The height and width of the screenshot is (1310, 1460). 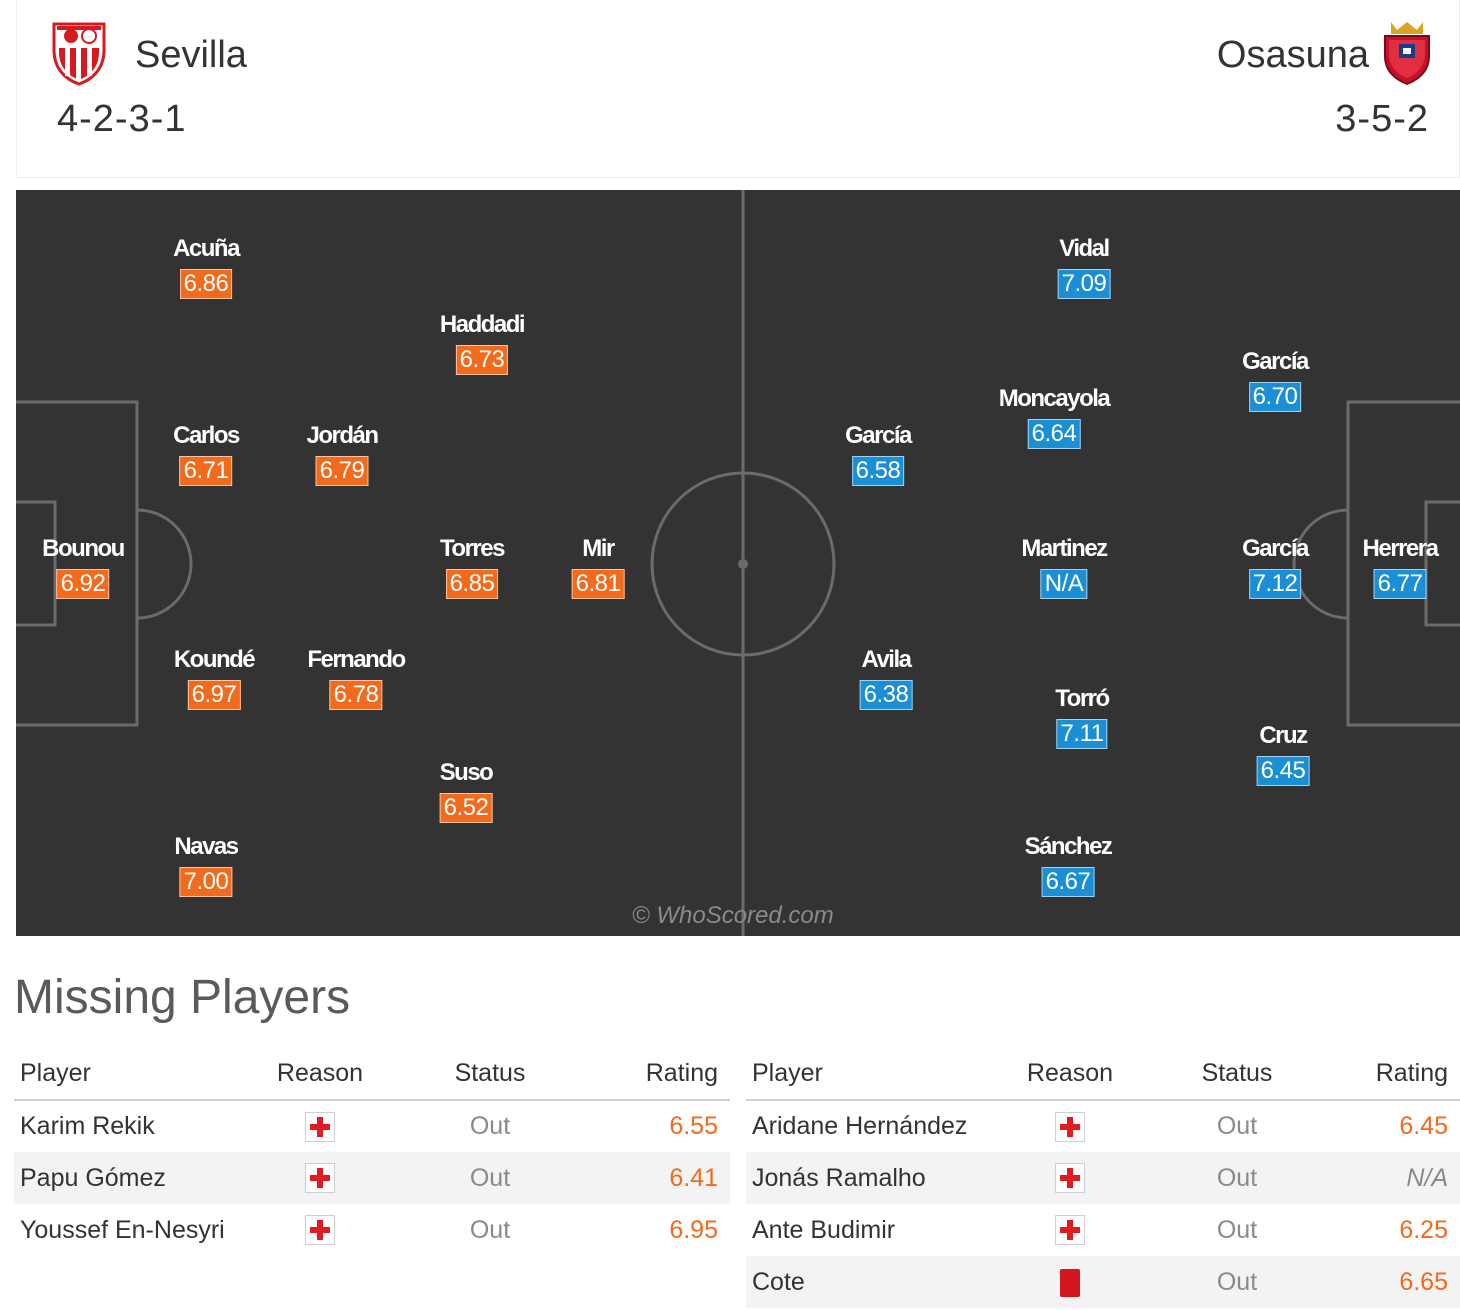 What do you see at coordinates (862, 1282) in the screenshot?
I see `missing-player-name: Cote` at bounding box center [862, 1282].